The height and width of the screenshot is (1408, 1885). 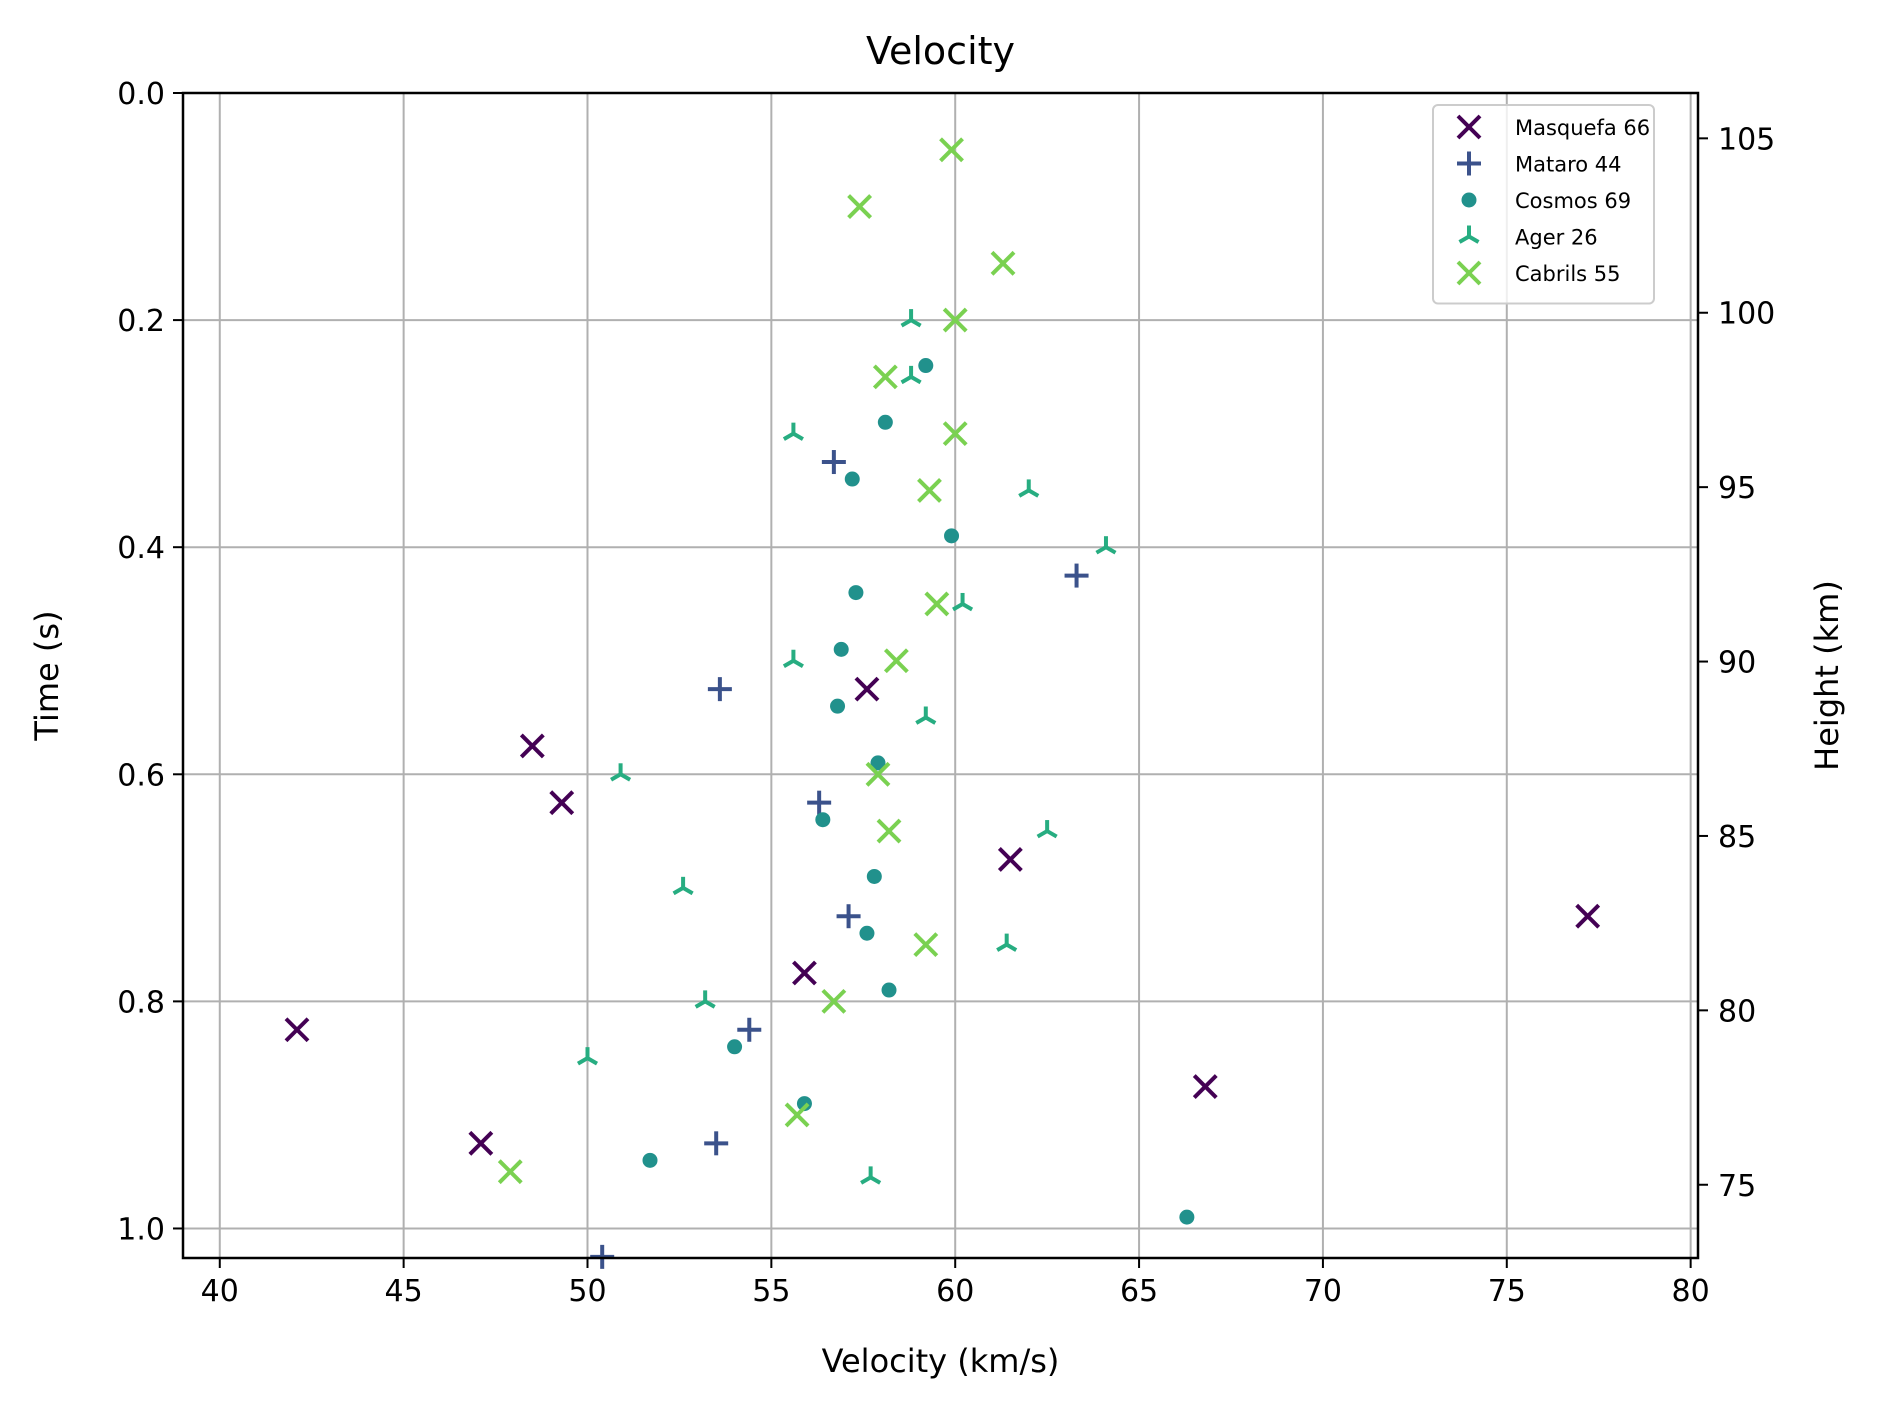 I want to click on y2-tick-label: 80, so click(x=1737, y=1011).